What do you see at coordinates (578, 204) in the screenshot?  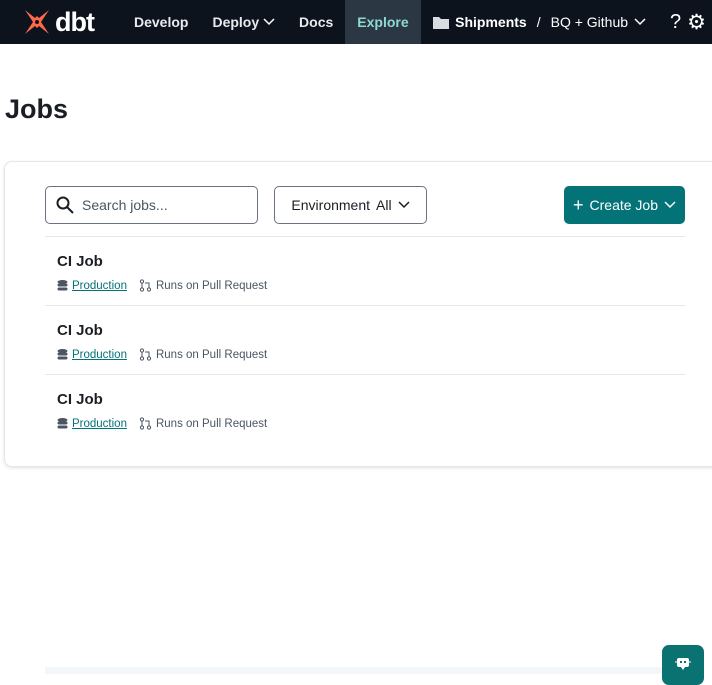 I see `plus-icon: +` at bounding box center [578, 204].